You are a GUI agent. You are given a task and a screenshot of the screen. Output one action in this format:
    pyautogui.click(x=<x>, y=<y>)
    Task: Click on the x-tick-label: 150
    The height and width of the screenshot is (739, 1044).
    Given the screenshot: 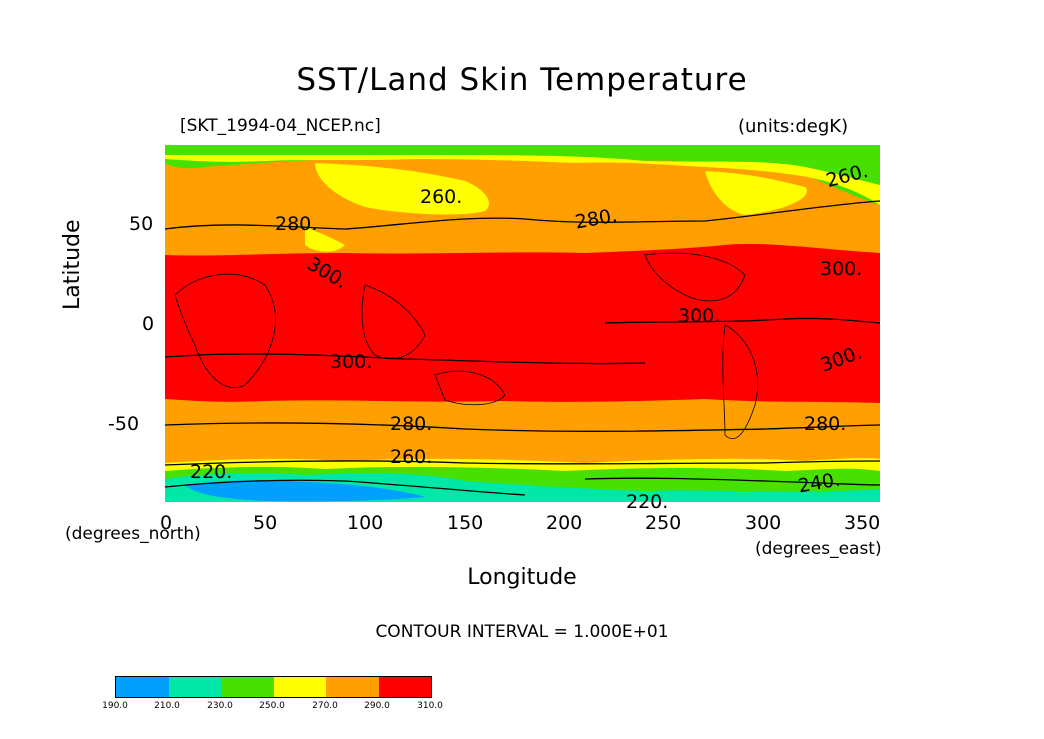 What is the action you would take?
    pyautogui.click(x=465, y=523)
    